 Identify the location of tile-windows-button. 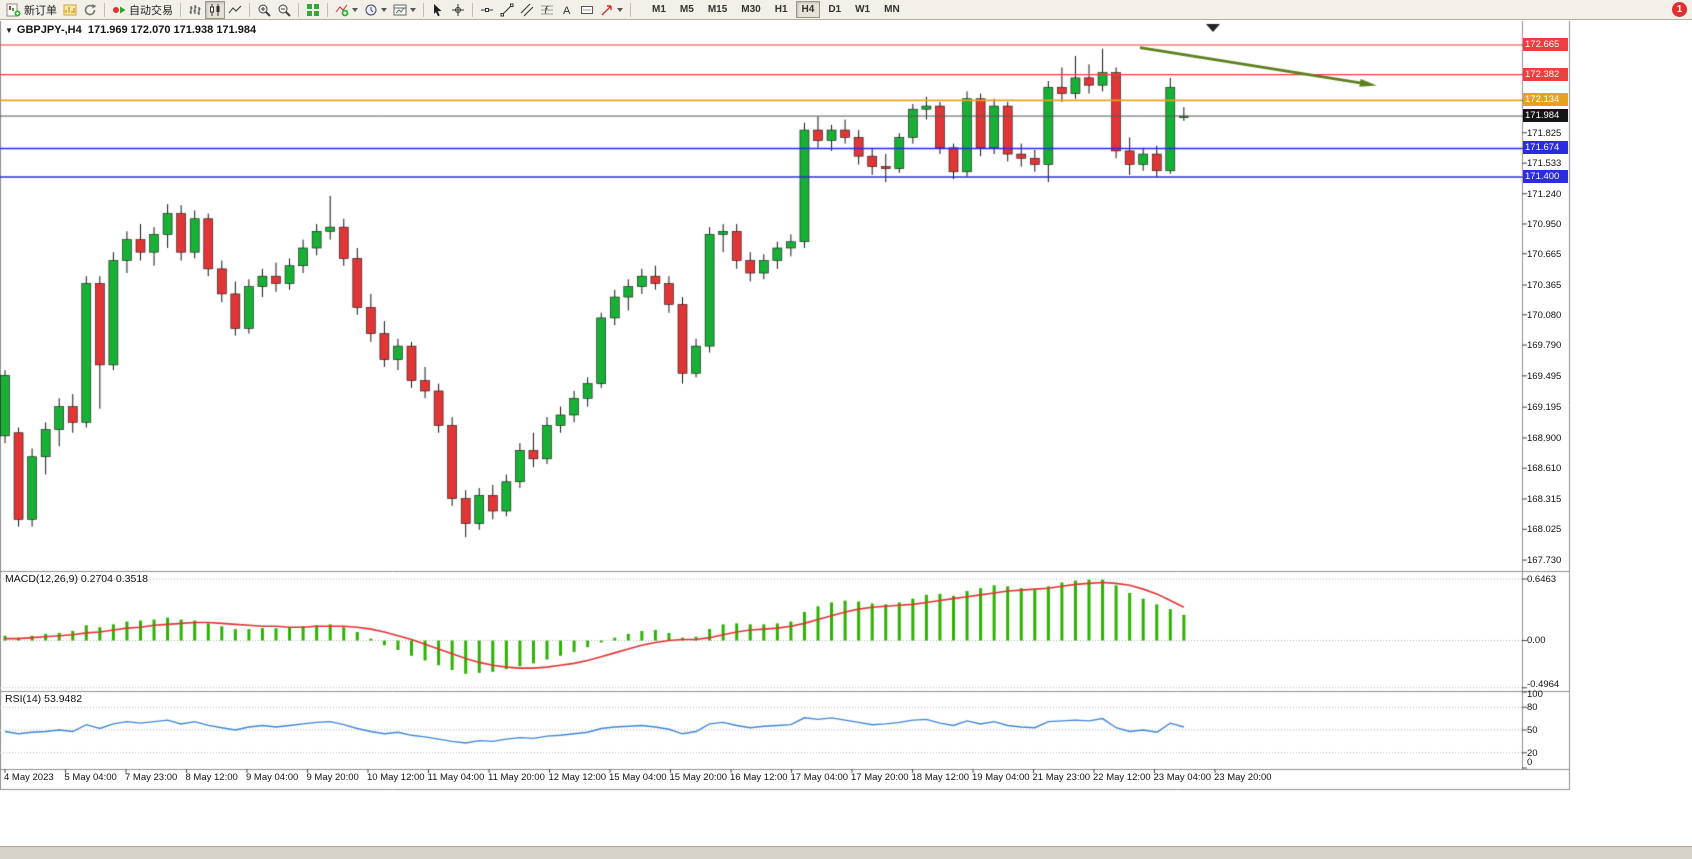
(313, 10).